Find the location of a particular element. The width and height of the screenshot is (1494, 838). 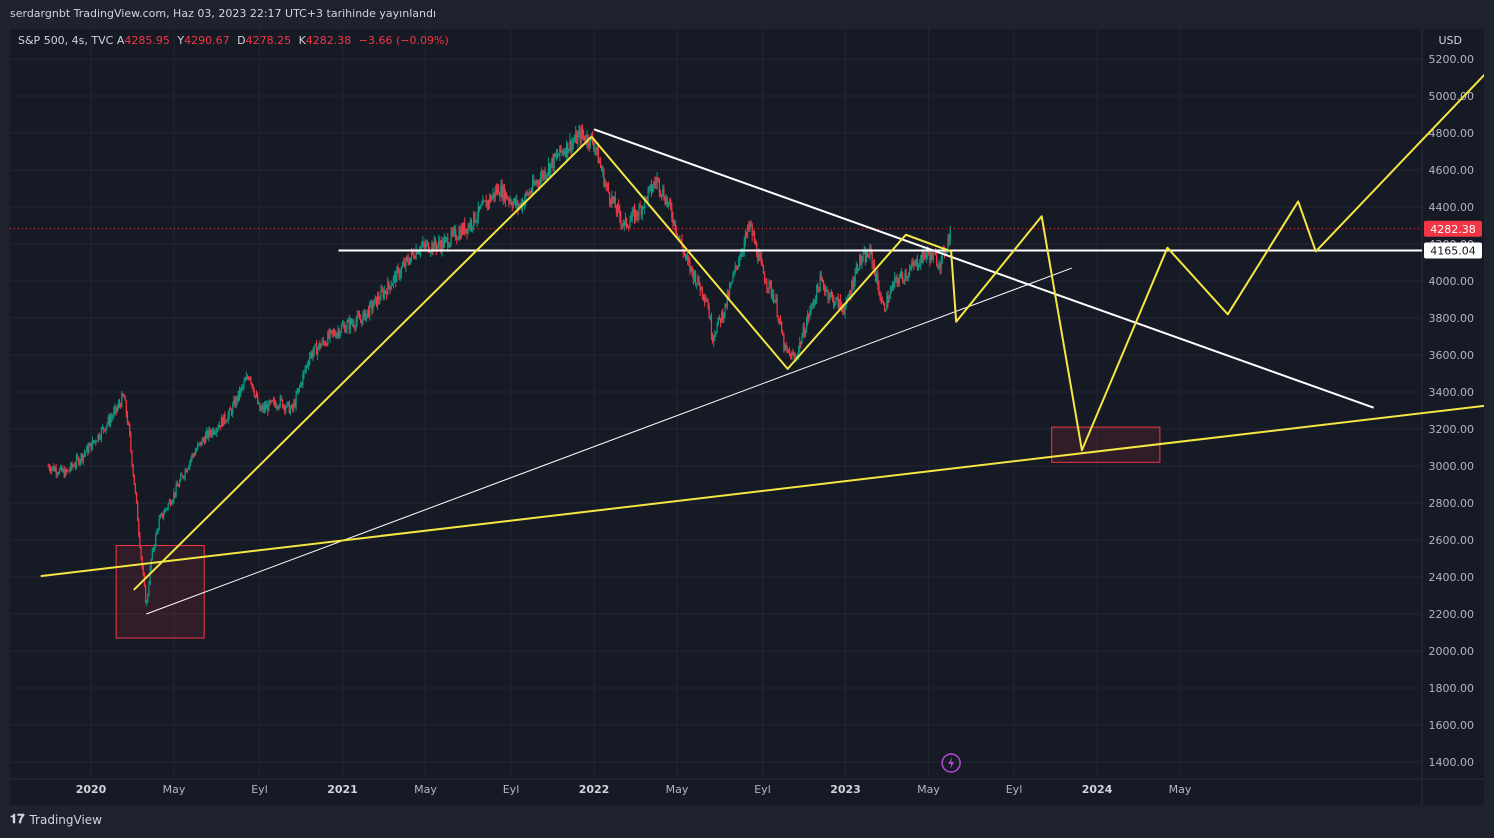

x-axis-tick-label: Eyl is located at coordinates (511, 789).